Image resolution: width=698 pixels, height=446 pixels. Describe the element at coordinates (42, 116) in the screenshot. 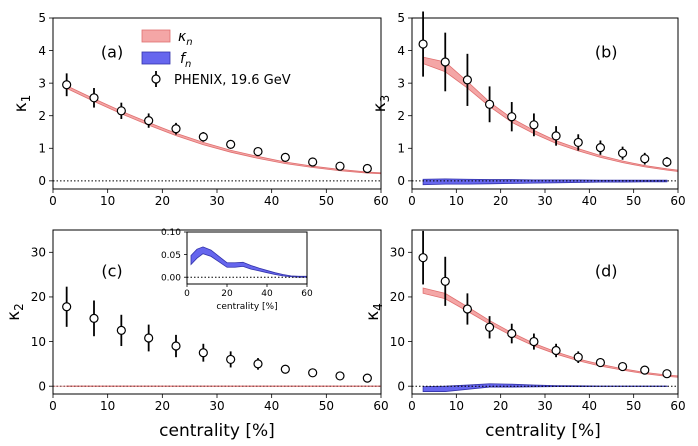

I see `y-tick-label: 2` at that location.